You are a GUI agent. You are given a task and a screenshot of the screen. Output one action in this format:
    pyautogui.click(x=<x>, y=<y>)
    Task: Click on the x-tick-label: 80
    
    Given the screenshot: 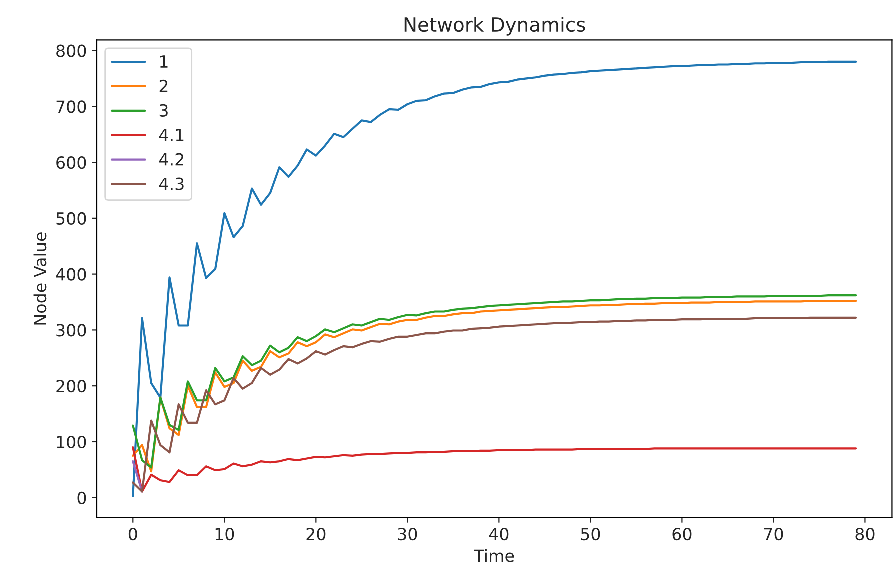 What is the action you would take?
    pyautogui.click(x=865, y=534)
    